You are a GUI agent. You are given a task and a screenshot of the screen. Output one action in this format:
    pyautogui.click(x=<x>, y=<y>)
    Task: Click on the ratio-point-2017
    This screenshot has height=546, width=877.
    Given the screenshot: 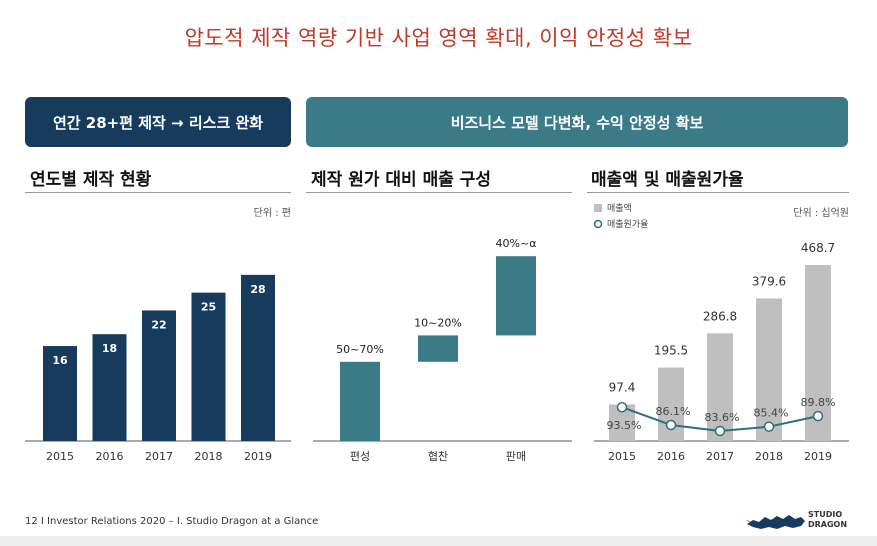 What is the action you would take?
    pyautogui.click(x=720, y=431)
    